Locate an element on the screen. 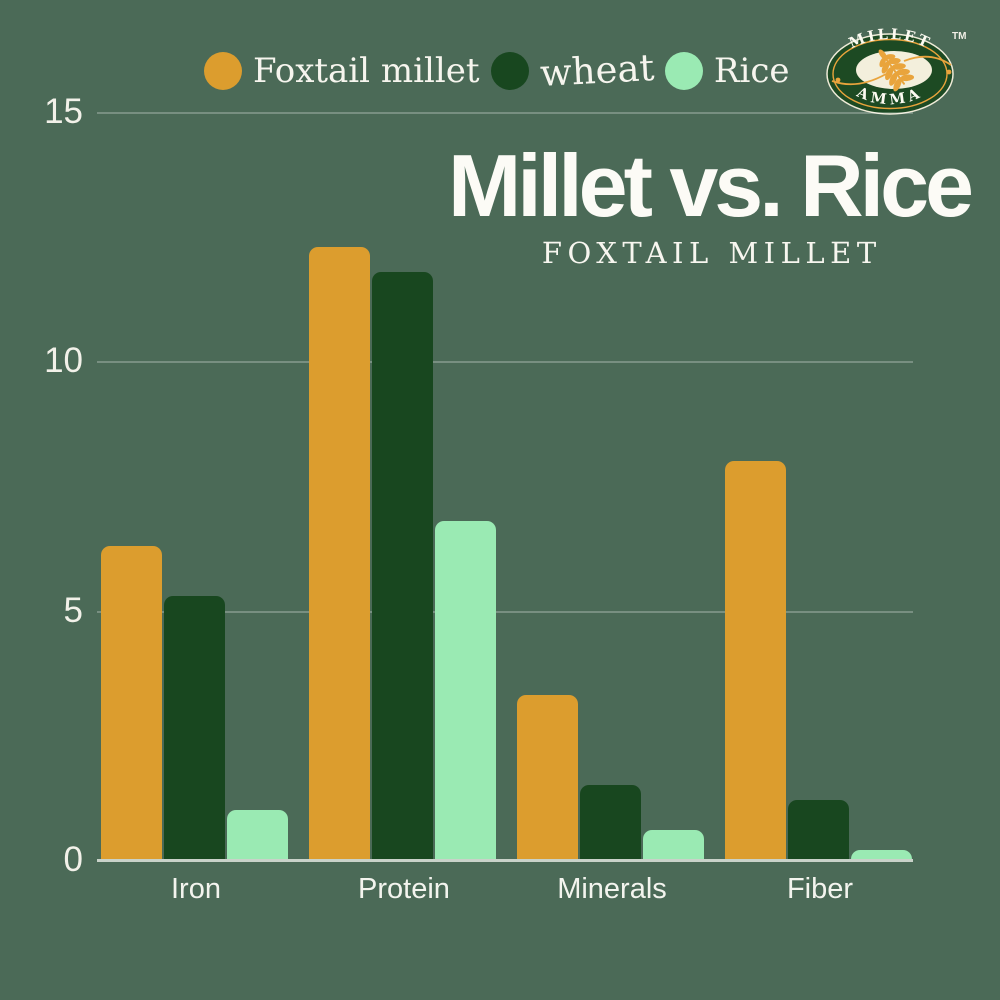 Image resolution: width=1000 pixels, height=1000 pixels. legend-item-foxtail-millet: Foxtail millet is located at coordinates (342, 71).